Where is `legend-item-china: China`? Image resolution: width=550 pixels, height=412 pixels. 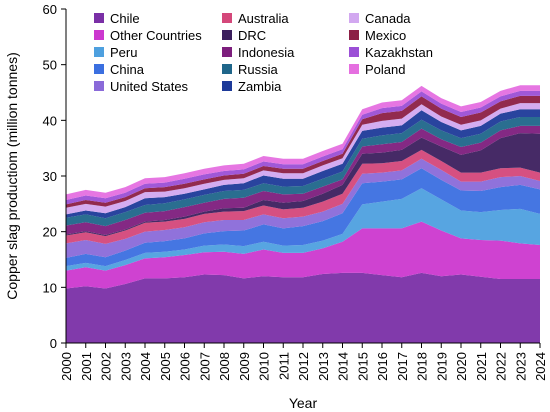
legend-item-china: China is located at coordinates (119, 69).